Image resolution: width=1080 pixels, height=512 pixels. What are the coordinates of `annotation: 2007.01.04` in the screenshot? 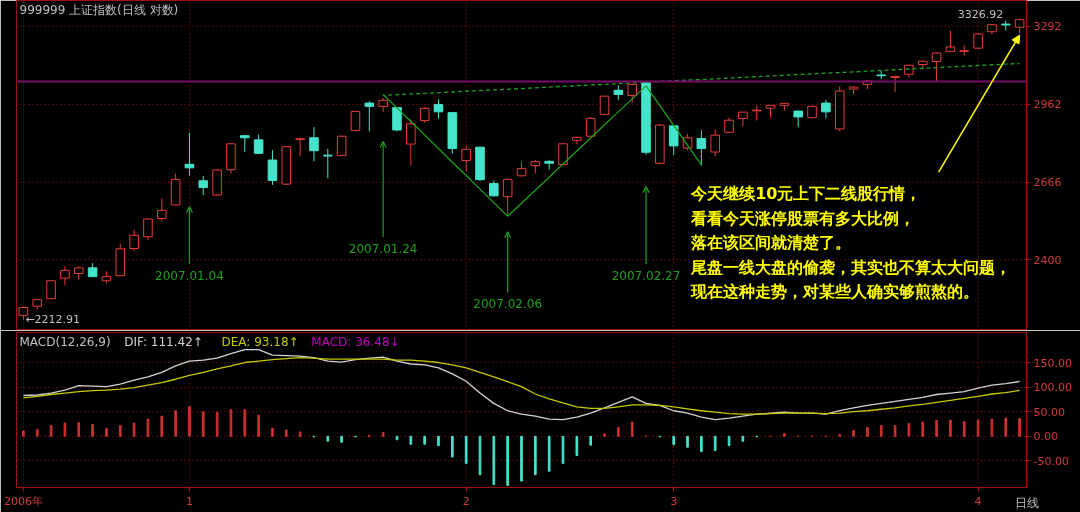 It's located at (189, 275).